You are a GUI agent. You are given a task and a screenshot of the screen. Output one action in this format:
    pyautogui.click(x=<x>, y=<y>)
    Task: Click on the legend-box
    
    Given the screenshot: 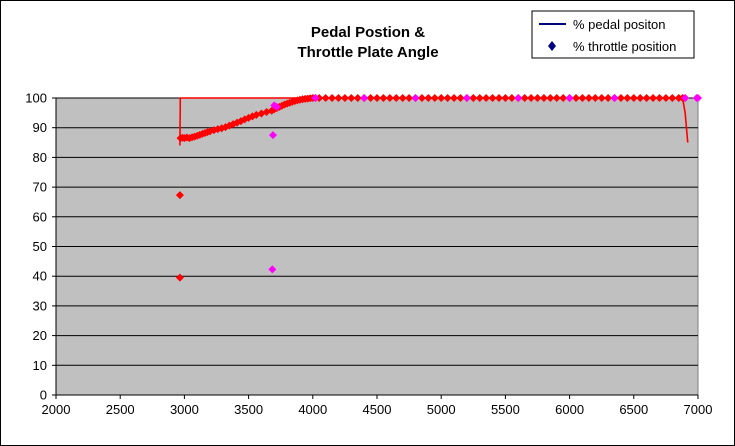 What is the action you would take?
    pyautogui.click(x=613, y=34)
    